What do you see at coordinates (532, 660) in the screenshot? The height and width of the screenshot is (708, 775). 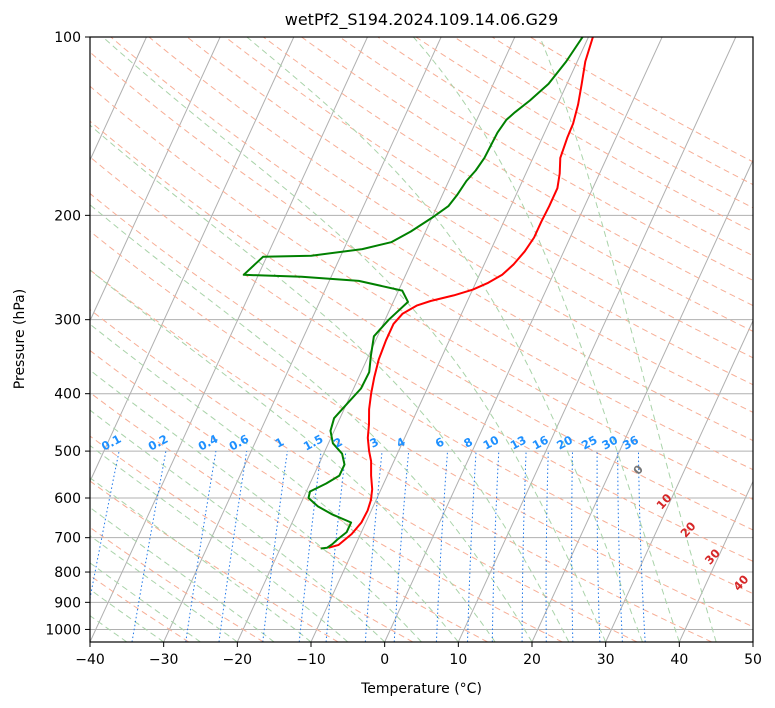 I see `x-tick-label: 20` at bounding box center [532, 660].